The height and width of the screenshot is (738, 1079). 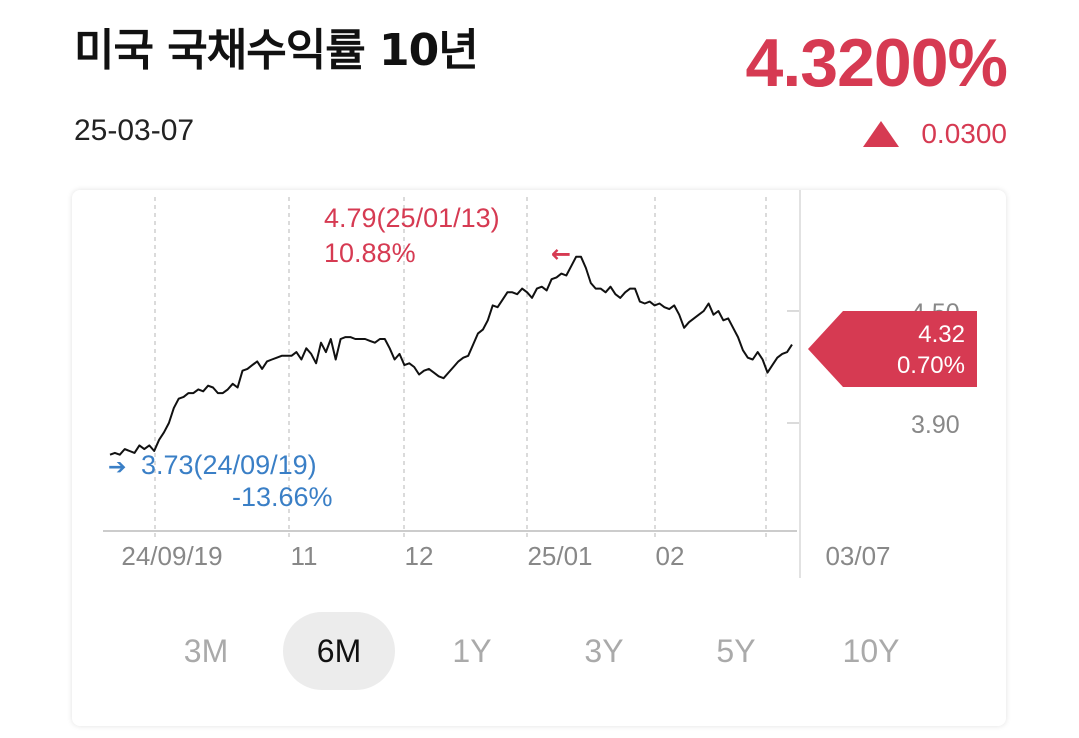 What do you see at coordinates (892, 349) in the screenshot?
I see `current-value-tag` at bounding box center [892, 349].